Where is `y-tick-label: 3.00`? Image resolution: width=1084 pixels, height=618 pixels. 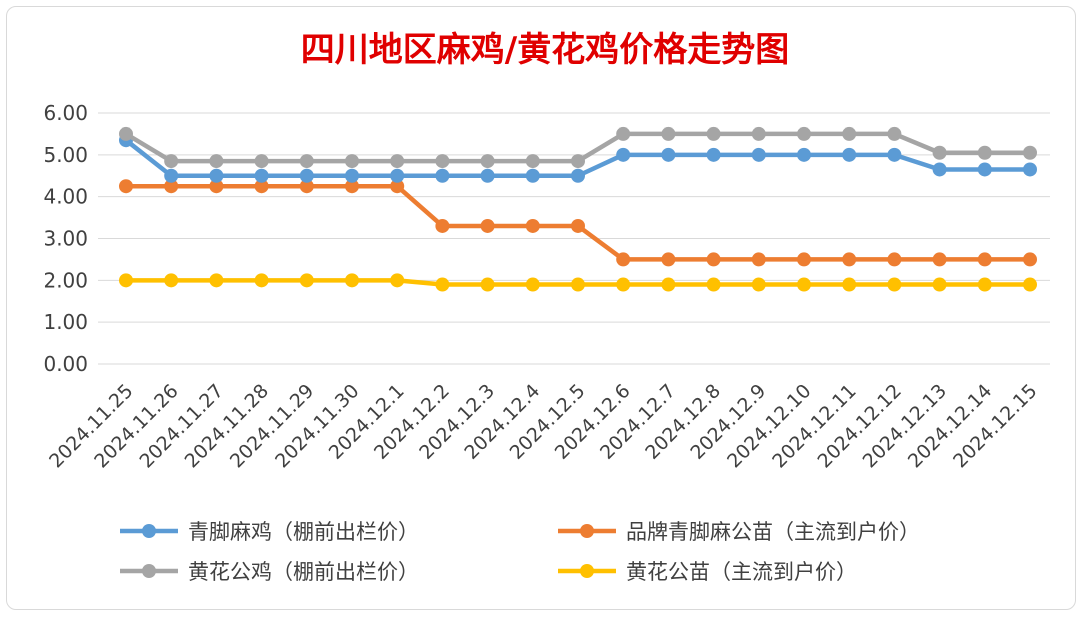 y-tick-label: 3.00 is located at coordinates (65, 239).